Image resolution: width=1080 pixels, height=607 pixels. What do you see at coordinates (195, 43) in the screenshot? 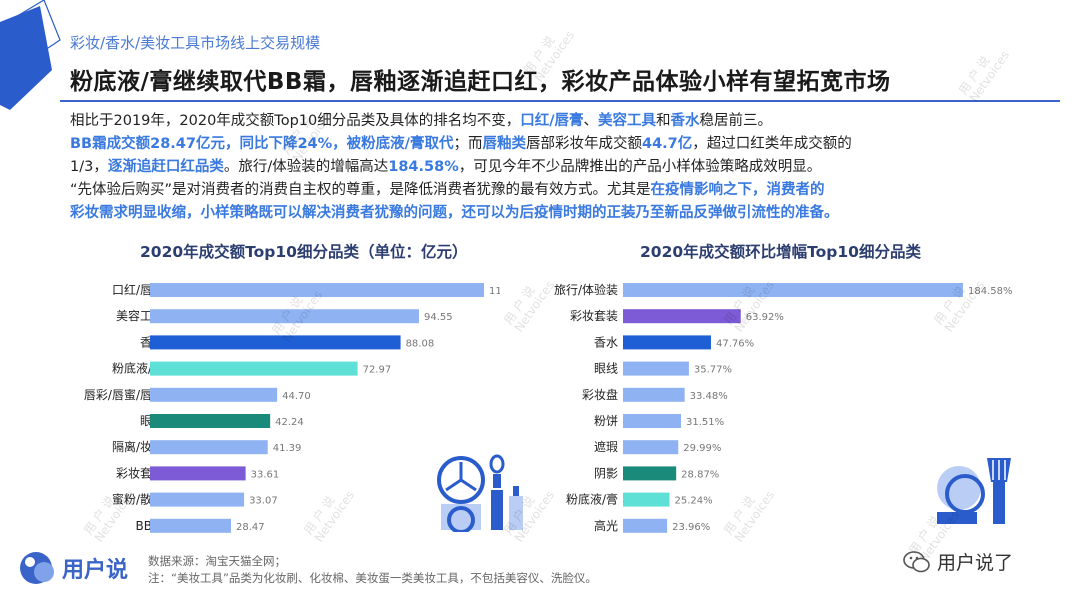
I see `section-label: 彩妆/香水/美妆工具市场线上交易规模` at bounding box center [195, 43].